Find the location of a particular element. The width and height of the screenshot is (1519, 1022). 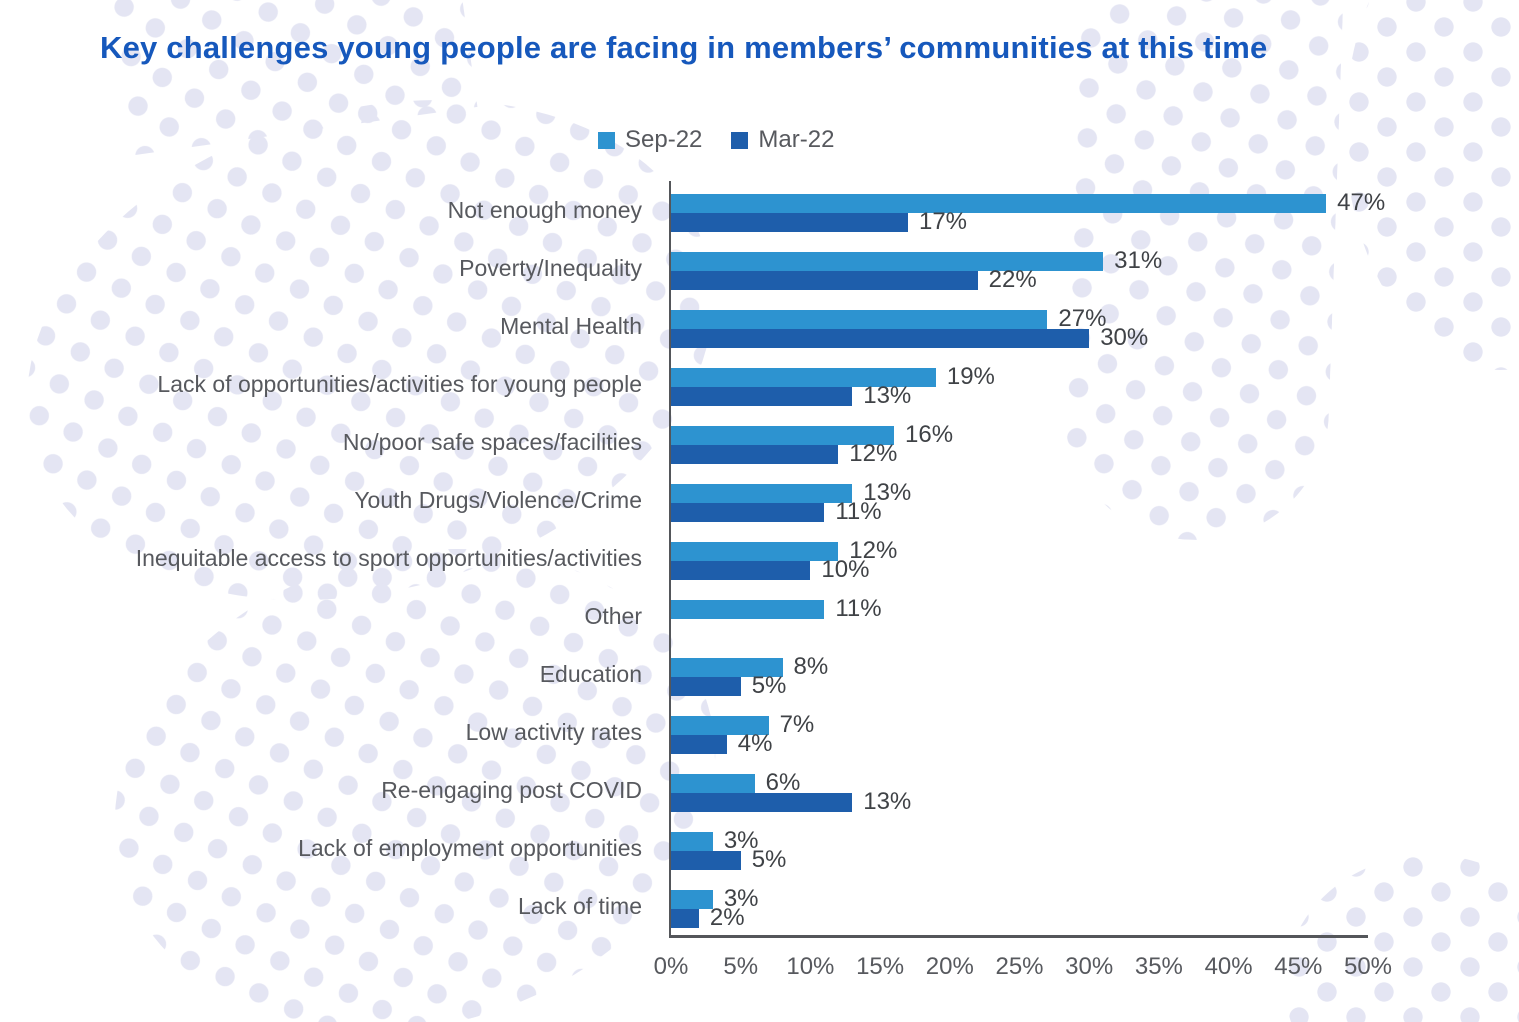

category-label: Mental Health is located at coordinates (571, 326).